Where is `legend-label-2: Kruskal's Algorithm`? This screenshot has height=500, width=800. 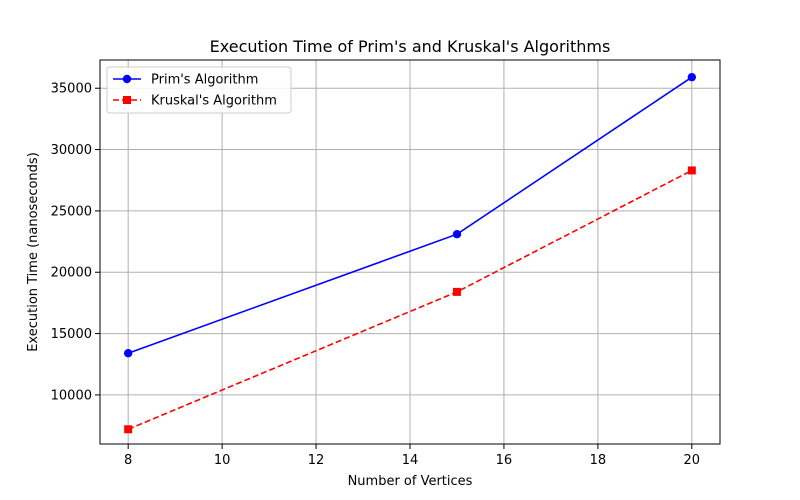
legend-label-2: Kruskal's Algorithm is located at coordinates (214, 101).